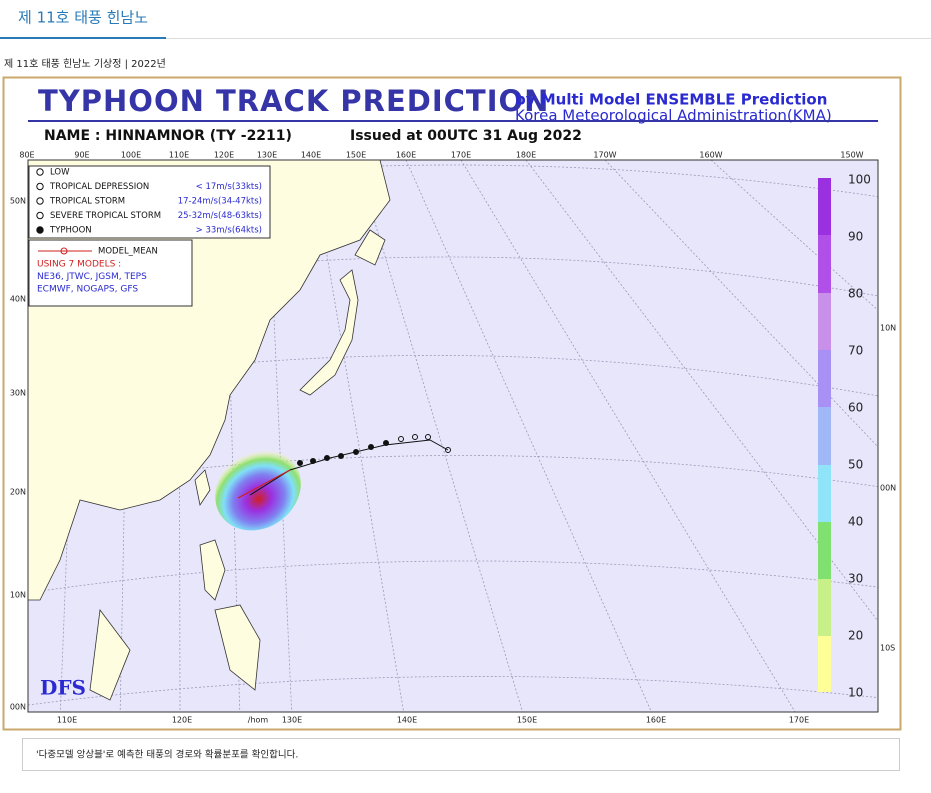 The width and height of the screenshot is (931, 793). Describe the element at coordinates (855, 636) in the screenshot. I see `colorbar-label: 20` at that location.